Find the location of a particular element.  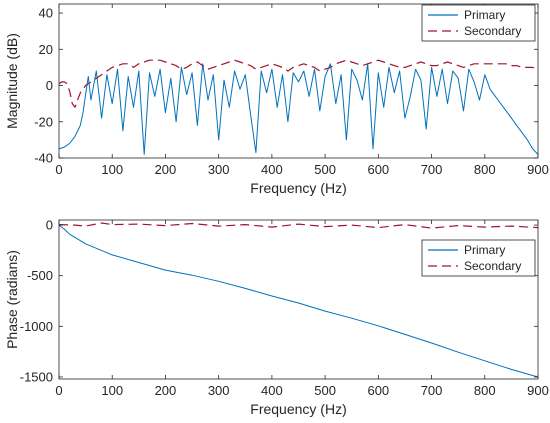

magnitude-legend-label-secondary: Secondary is located at coordinates (492, 31).